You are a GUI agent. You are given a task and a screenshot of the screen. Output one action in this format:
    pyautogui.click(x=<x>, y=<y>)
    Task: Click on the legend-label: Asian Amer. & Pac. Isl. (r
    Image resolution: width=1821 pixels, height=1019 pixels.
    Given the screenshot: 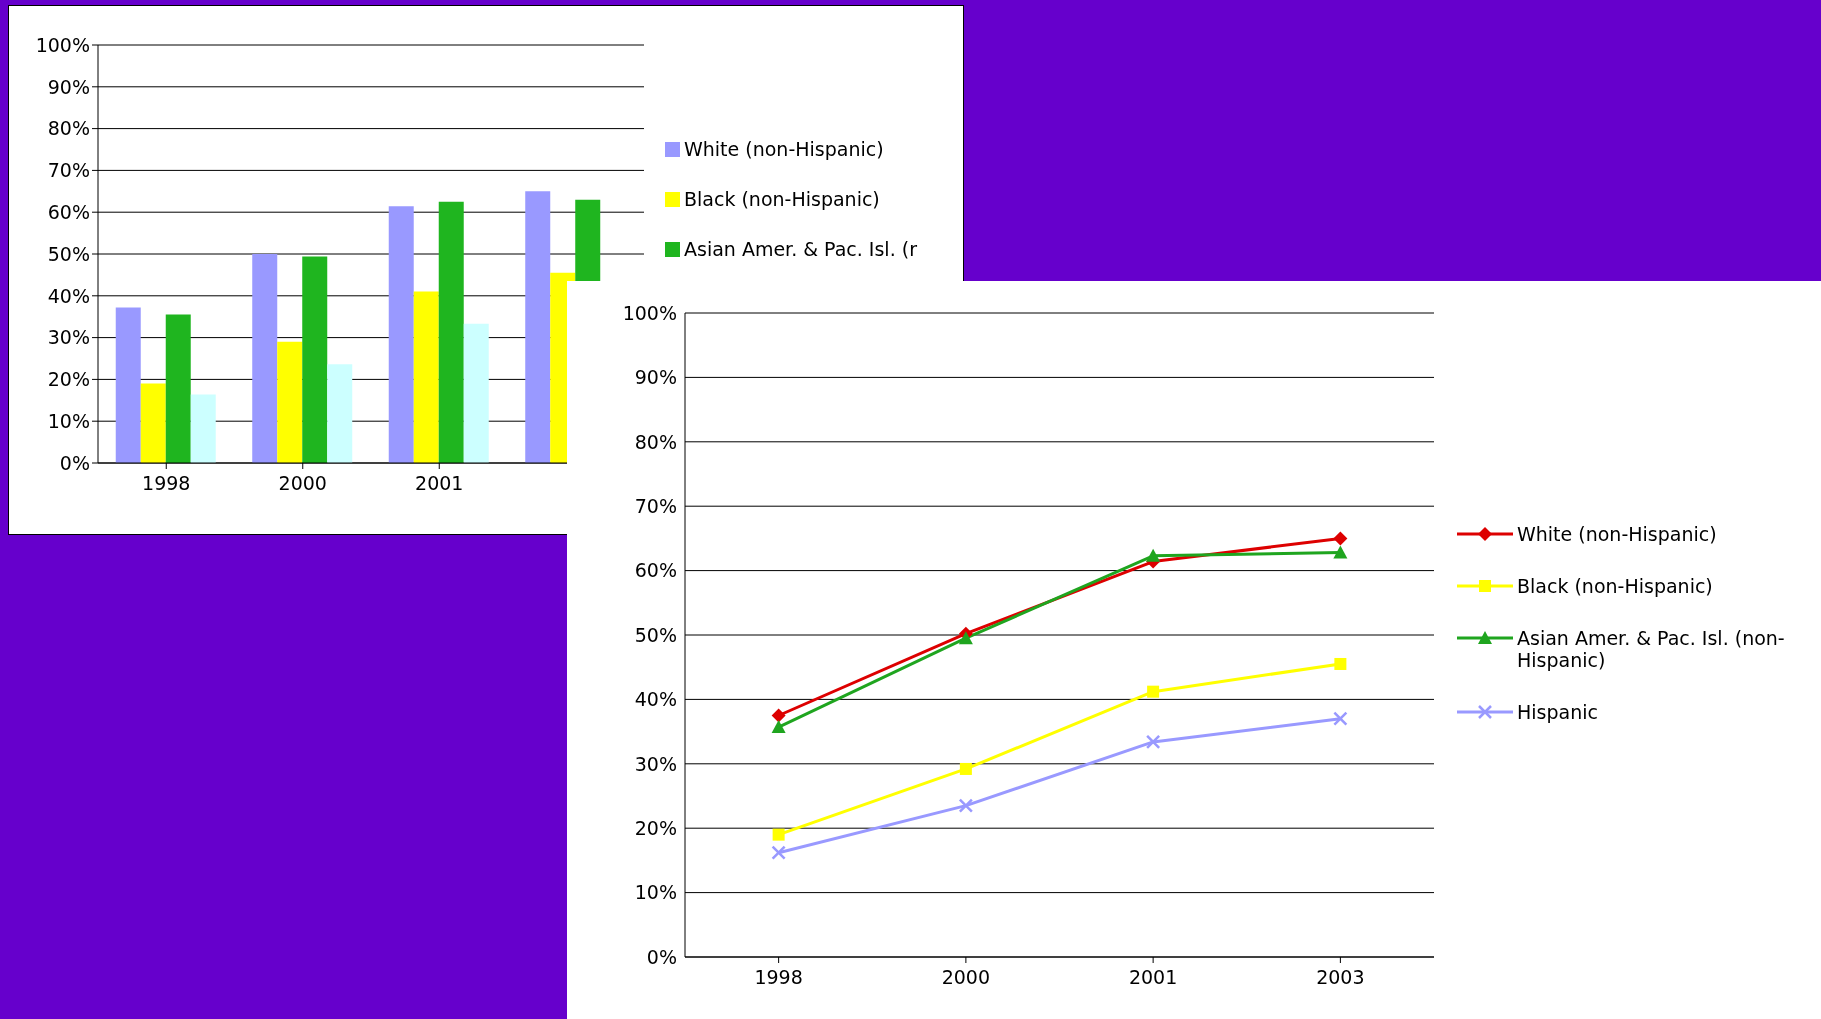 What is the action you would take?
    pyautogui.click(x=800, y=249)
    